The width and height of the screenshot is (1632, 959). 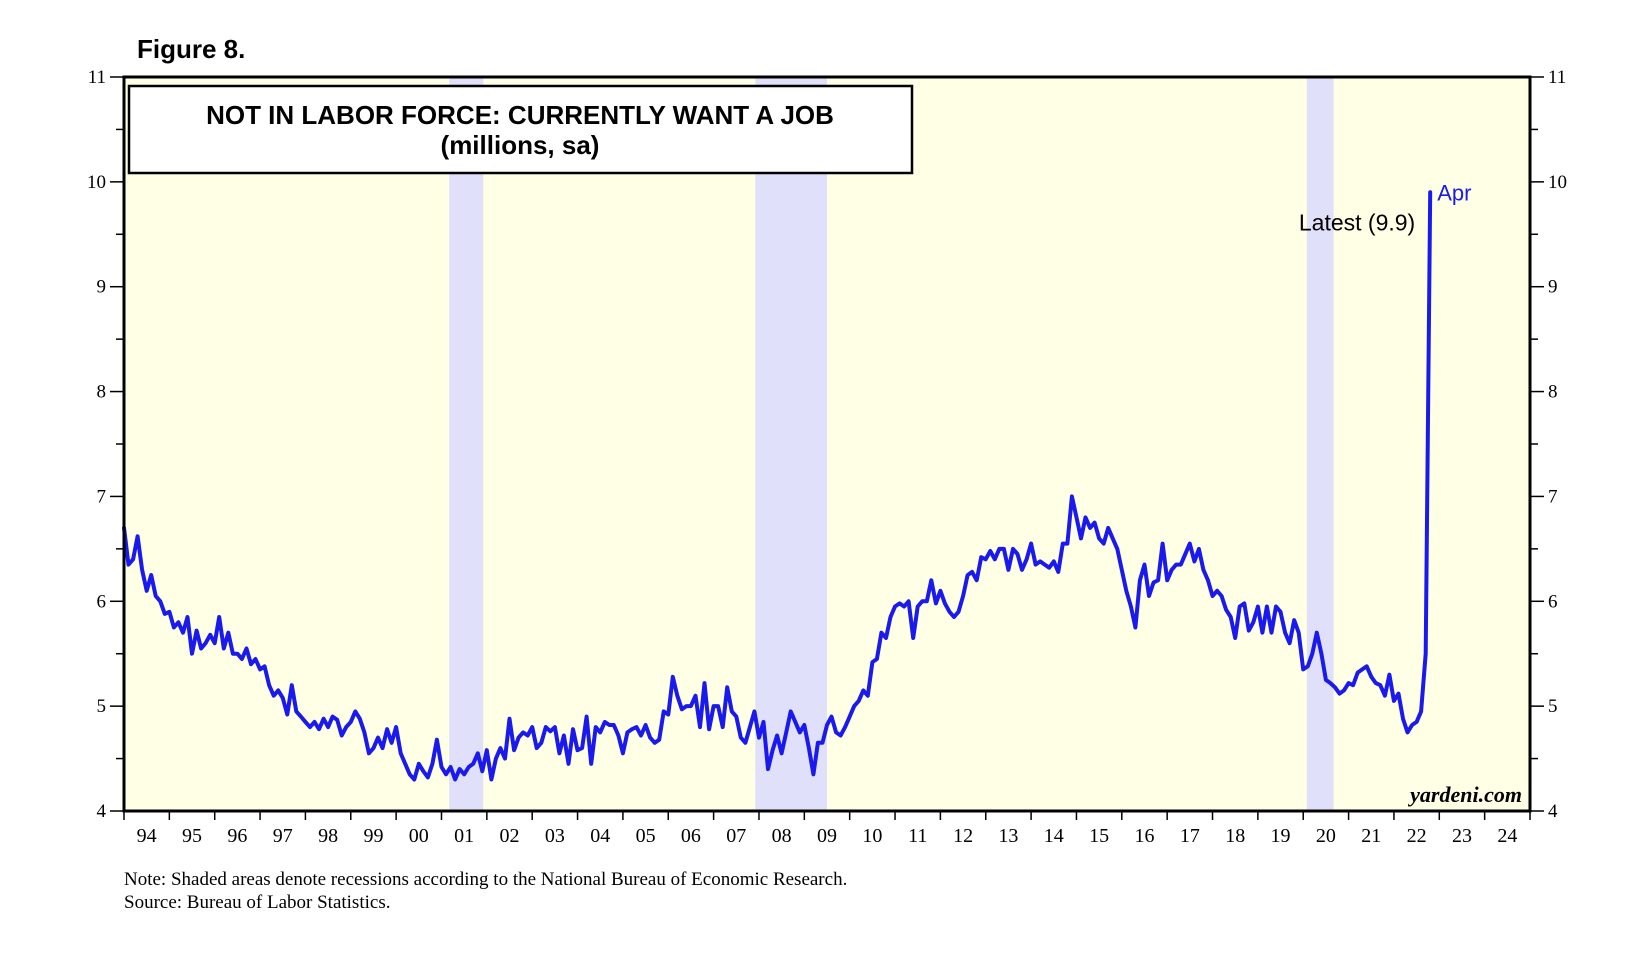 I want to click on x-tick-label: 03, so click(x=555, y=836).